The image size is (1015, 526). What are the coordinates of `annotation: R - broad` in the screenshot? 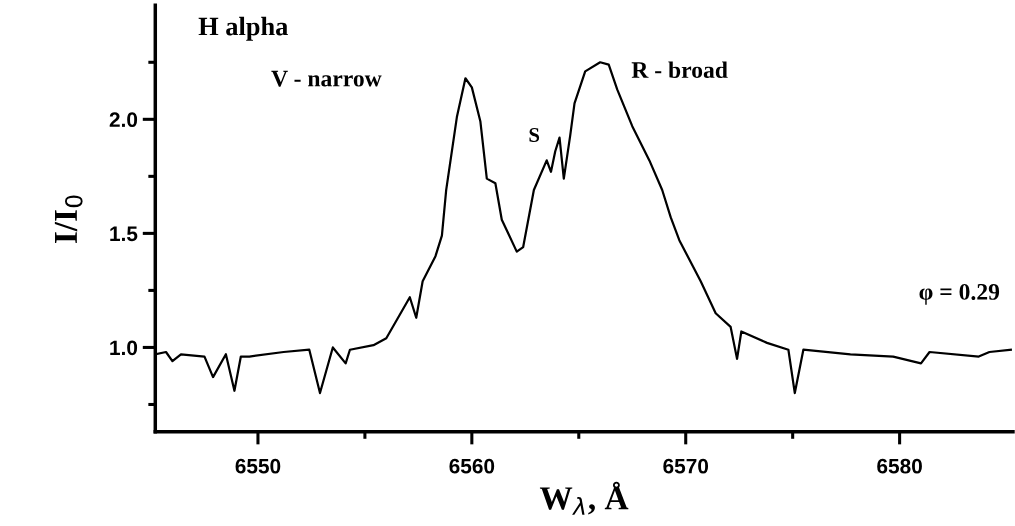 It's located at (679, 70).